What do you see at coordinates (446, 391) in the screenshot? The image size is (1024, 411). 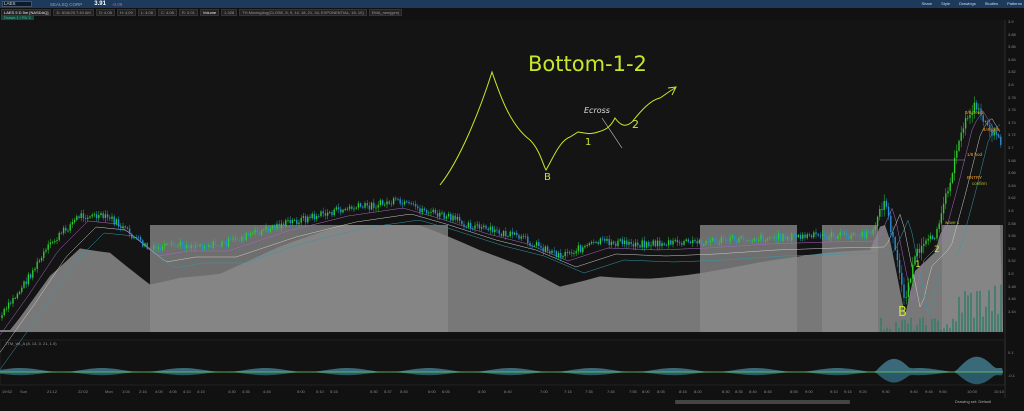 I see `time-tick: 6:05` at bounding box center [446, 391].